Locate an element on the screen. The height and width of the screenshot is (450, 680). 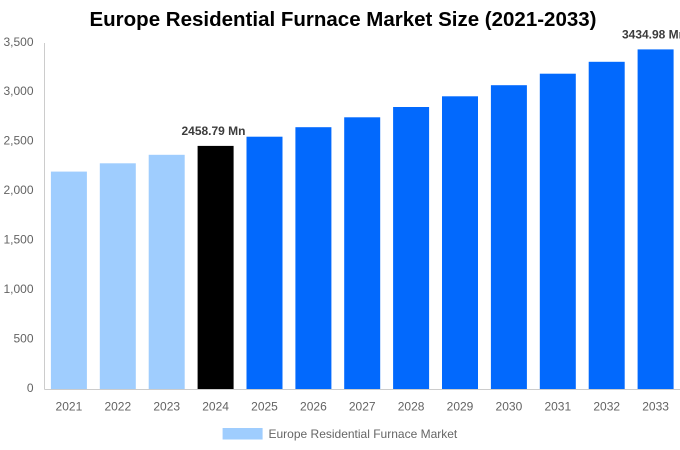
svg-text: 2,000 is located at coordinates (18, 190).